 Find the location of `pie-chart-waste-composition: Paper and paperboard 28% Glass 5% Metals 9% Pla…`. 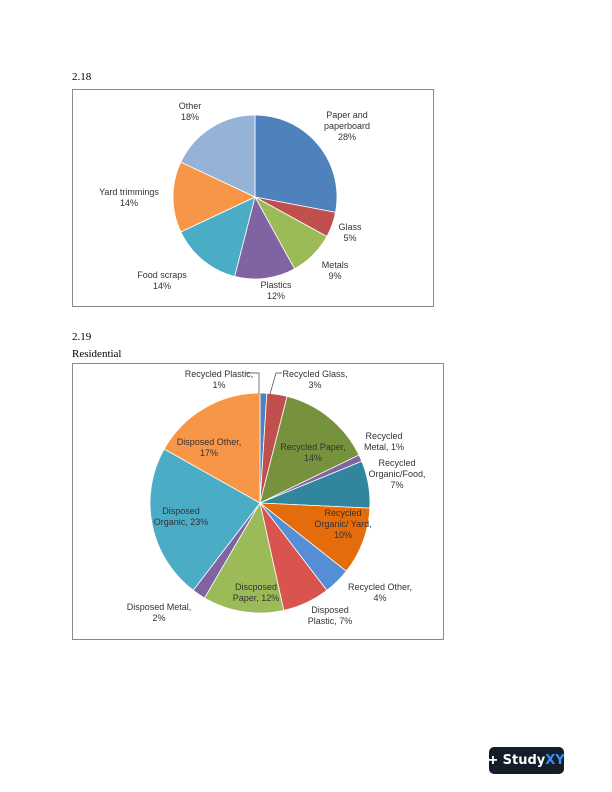

pie-chart-waste-composition: Paper and paperboard 28% Glass 5% Metals 9% Pla… is located at coordinates (234, 201).